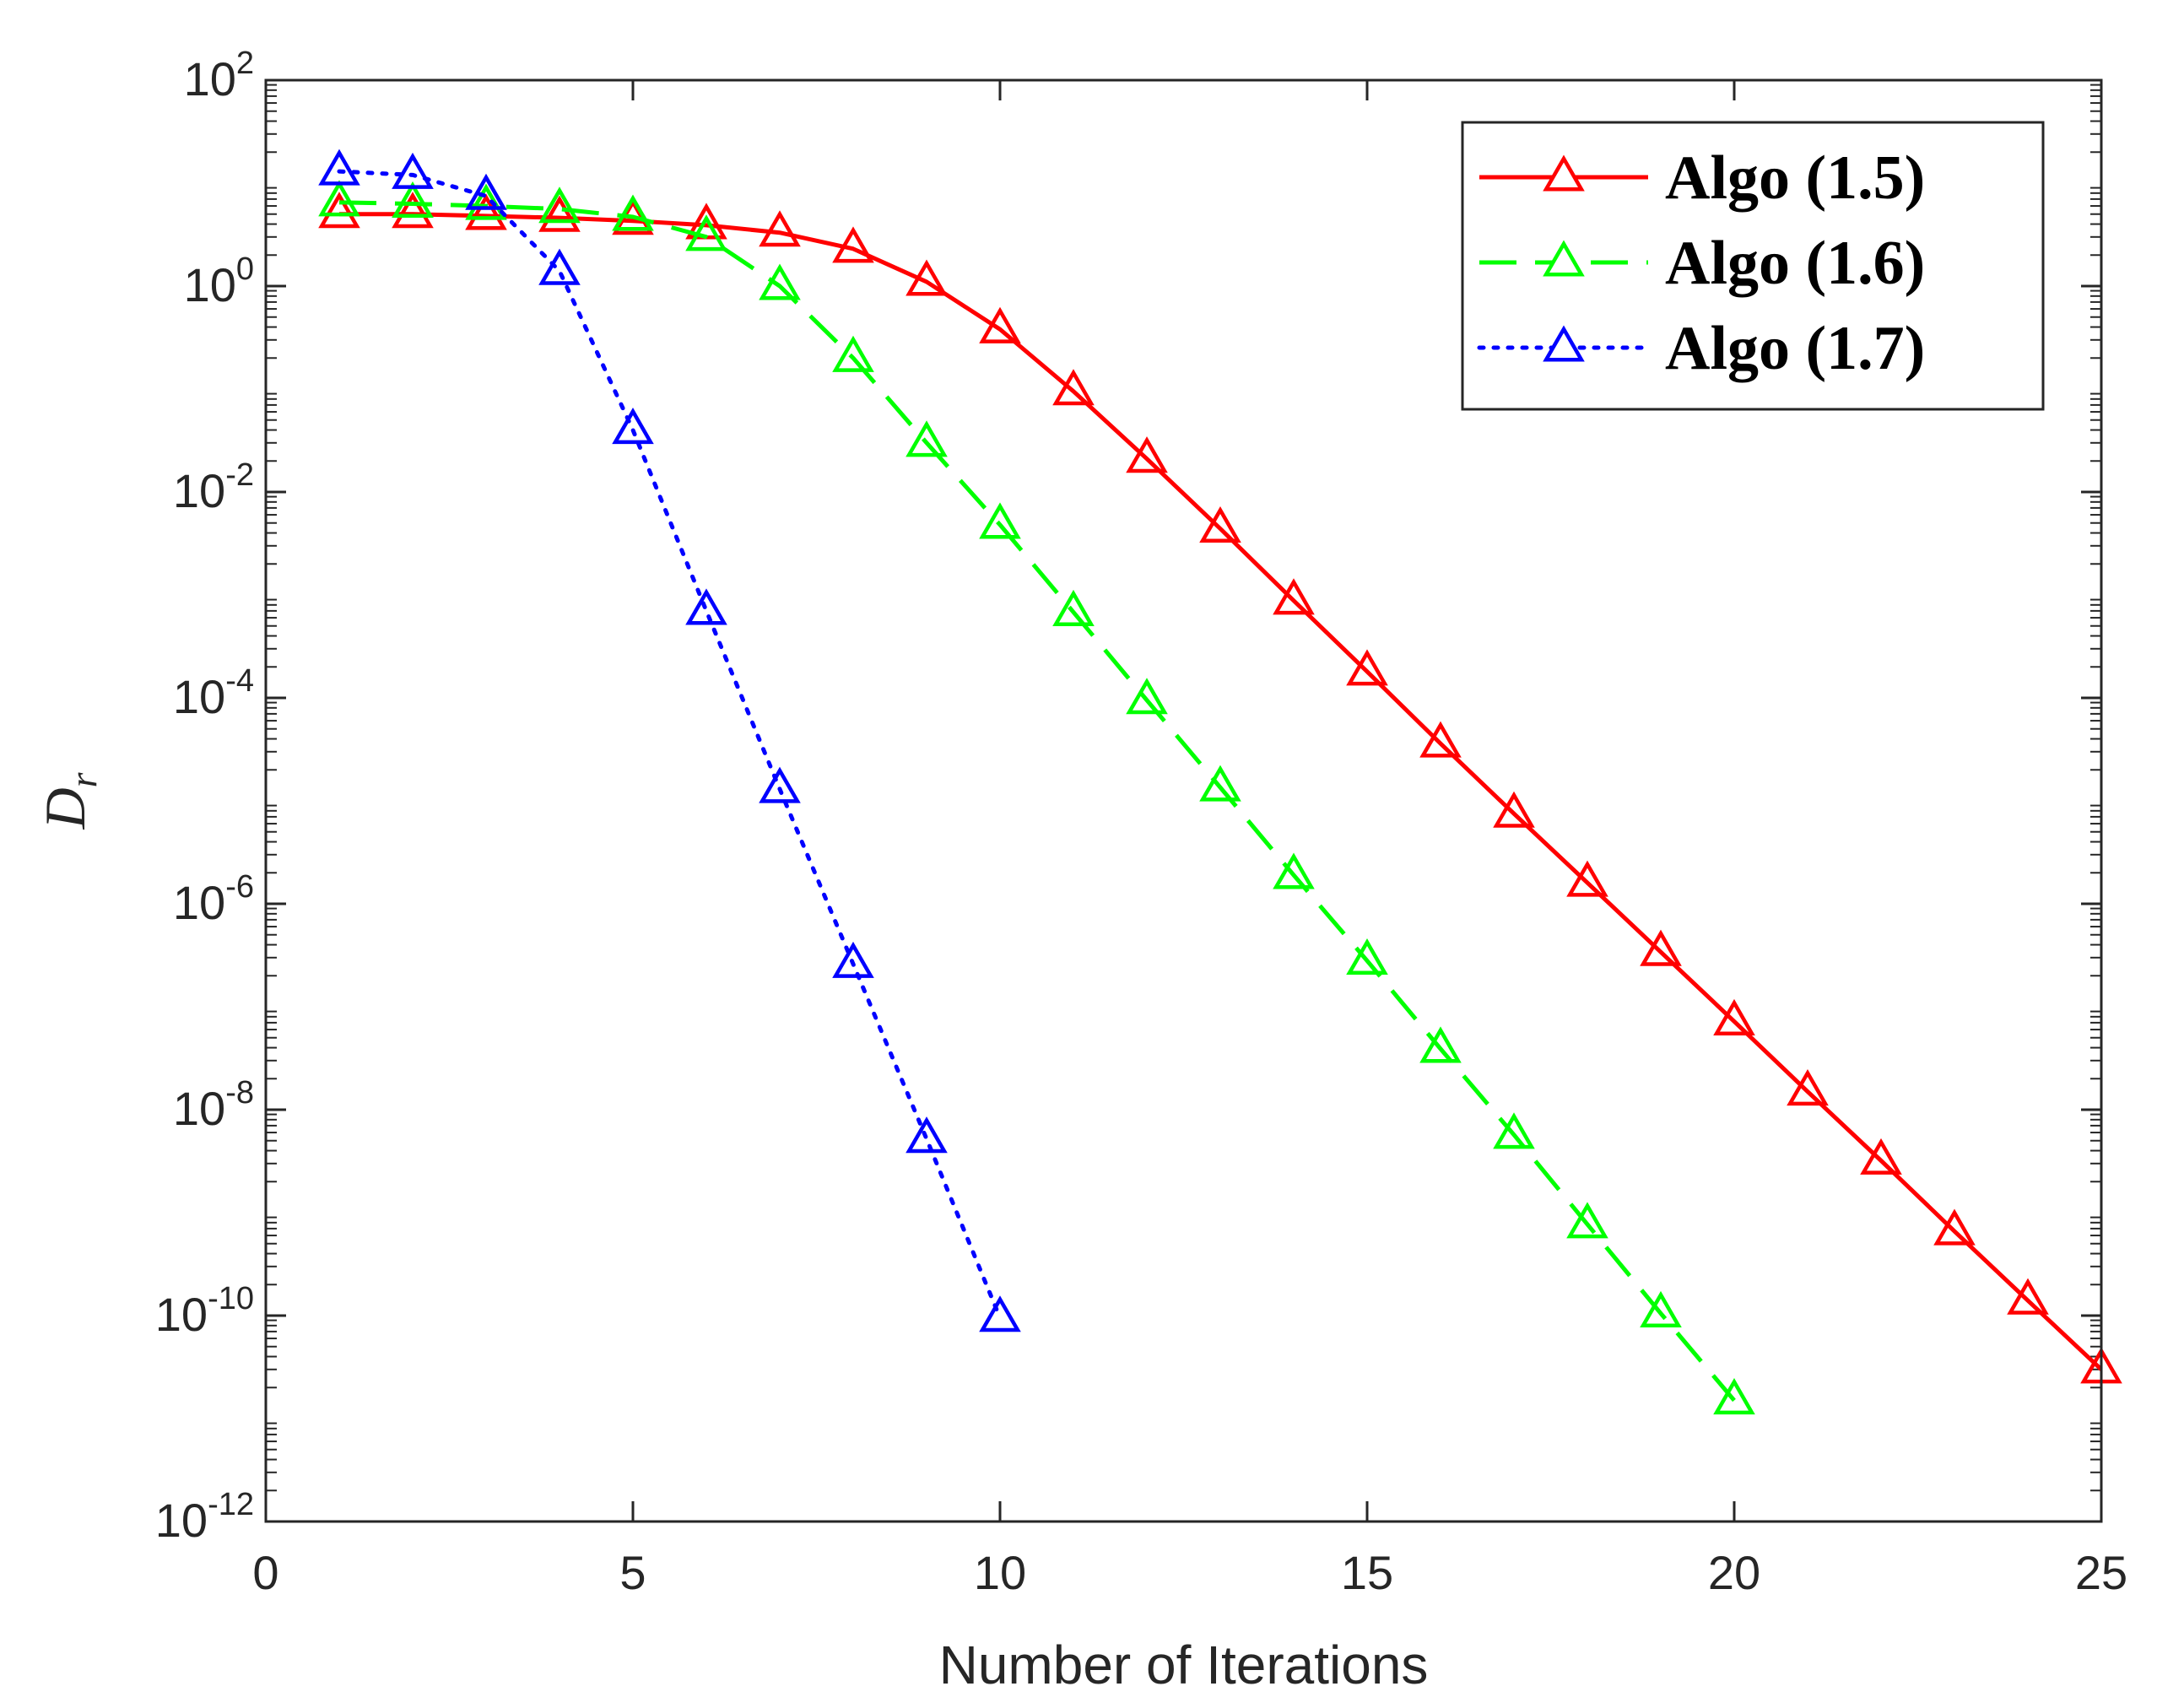 Image resolution: width=2157 pixels, height=1708 pixels. I want to click on x-axis-label: Number of Iterations, so click(1184, 1665).